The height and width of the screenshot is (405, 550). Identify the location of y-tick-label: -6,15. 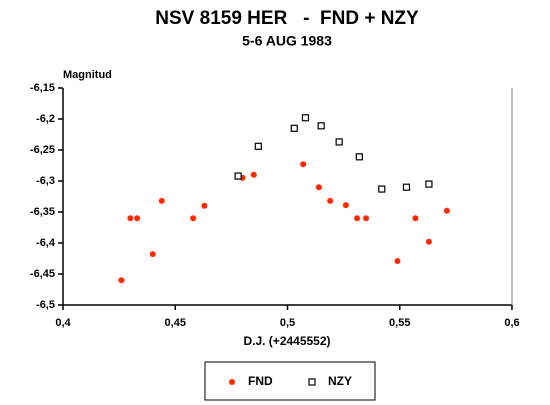
(42, 88).